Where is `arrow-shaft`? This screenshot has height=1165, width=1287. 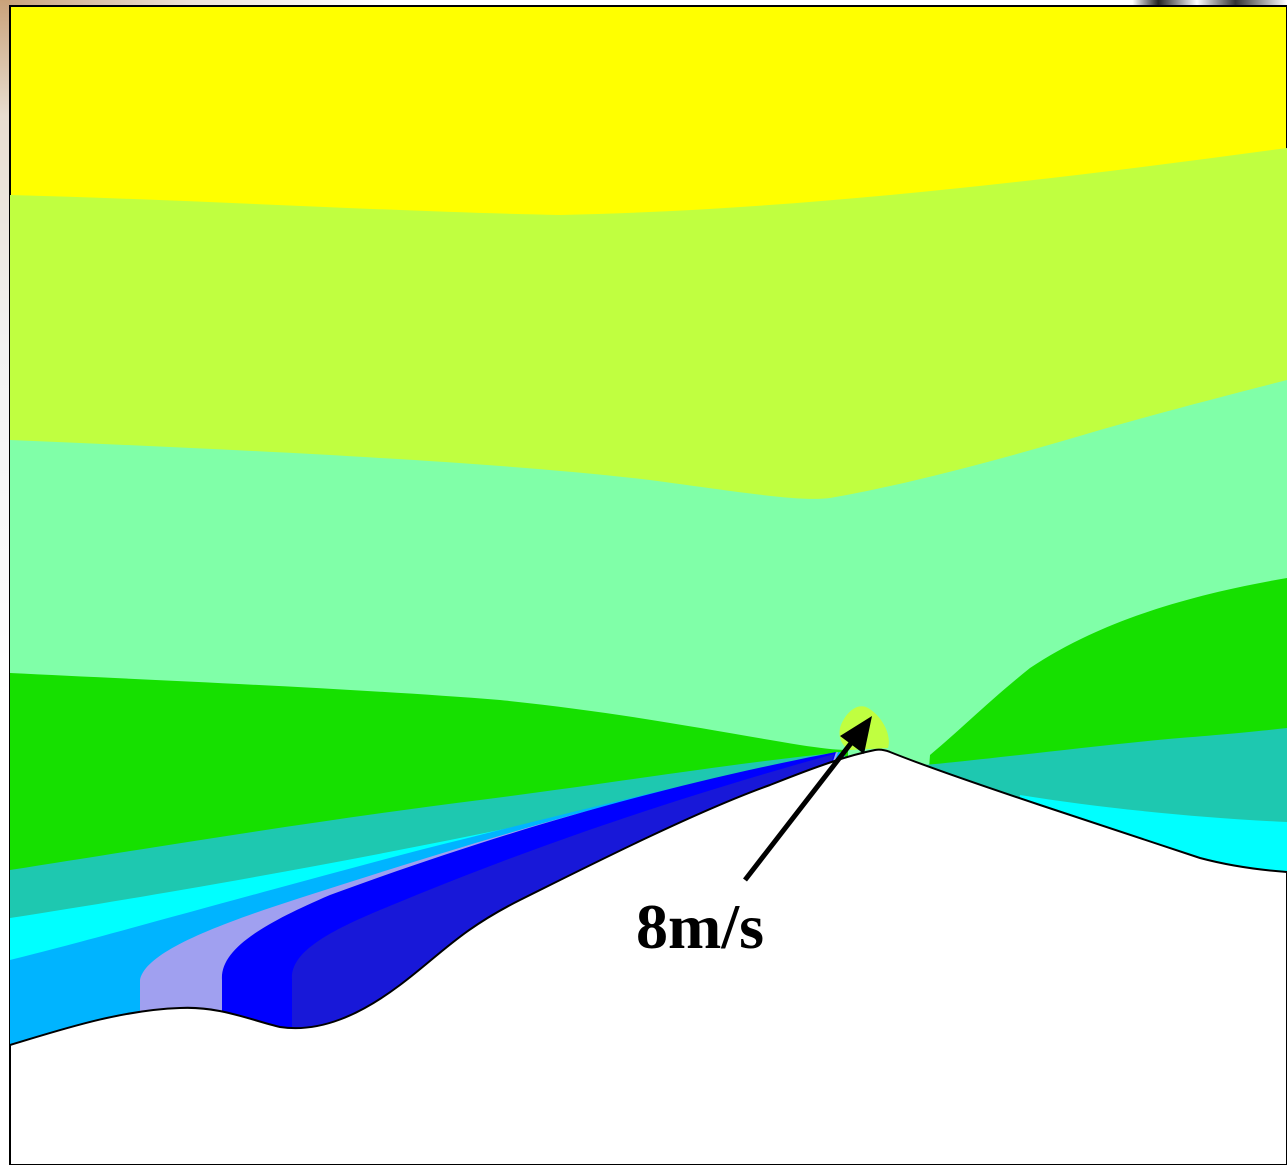 arrow-shaft is located at coordinates (800, 809).